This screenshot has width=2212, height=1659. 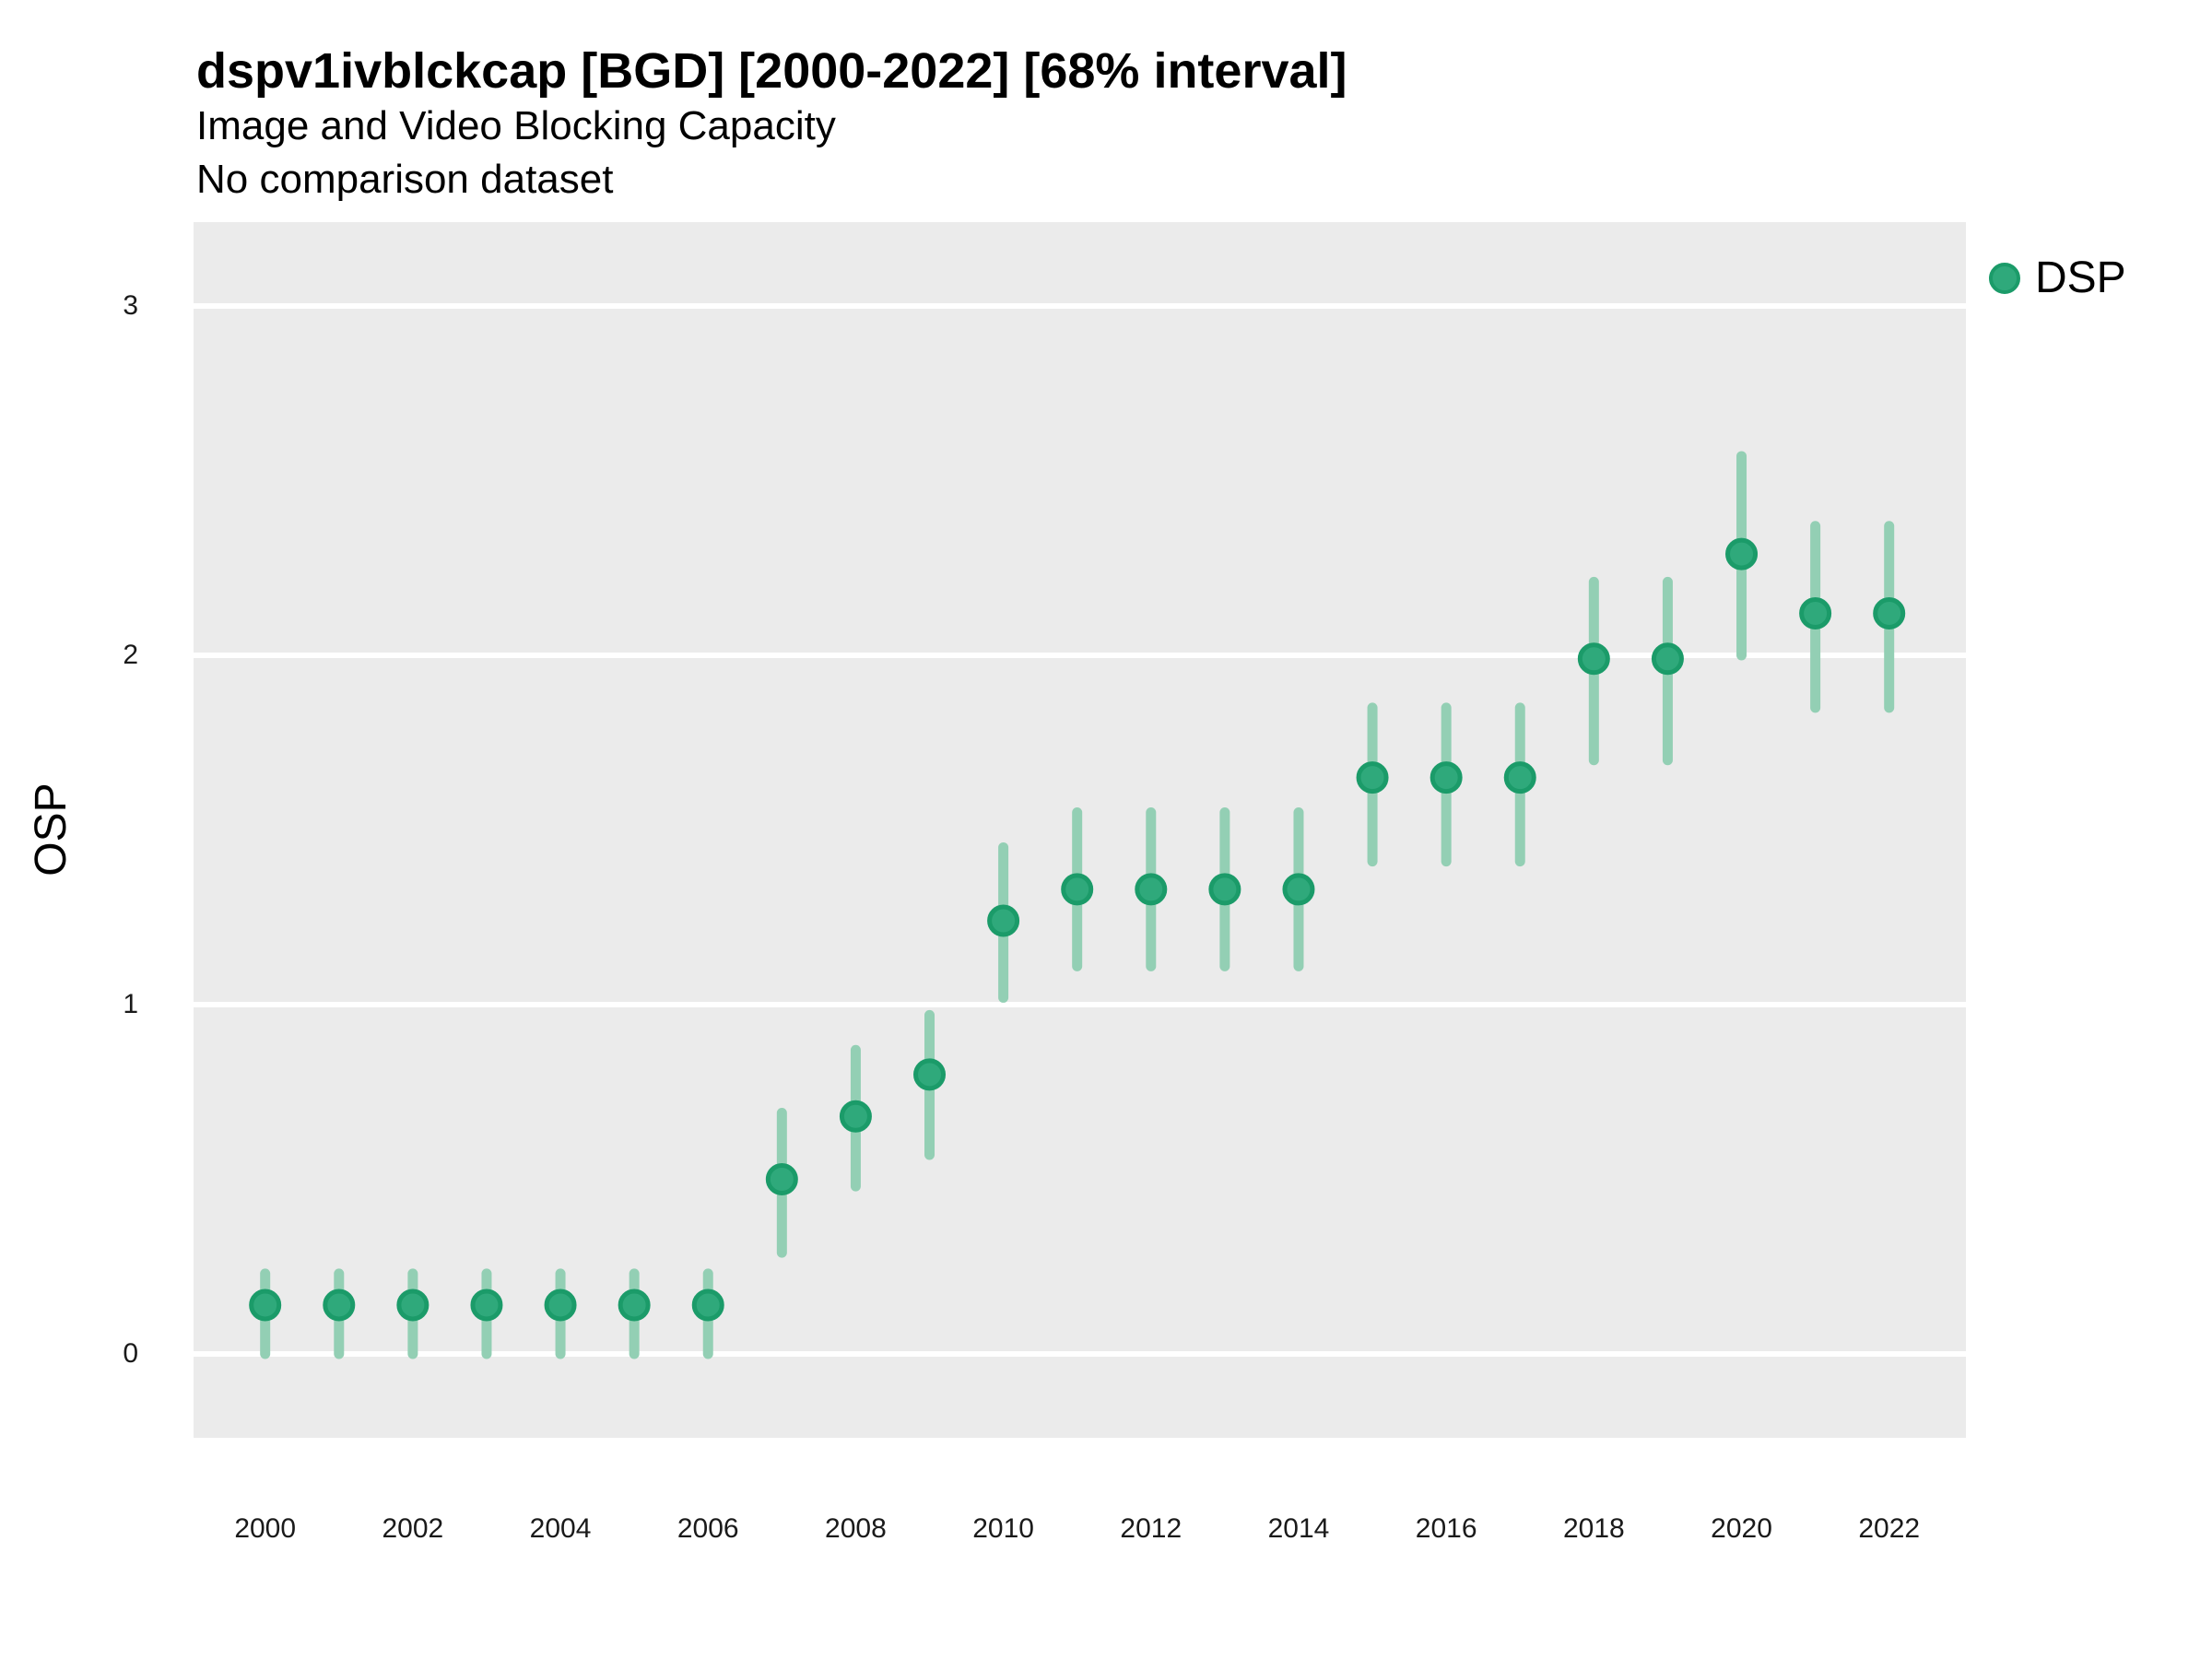 What do you see at coordinates (2080, 277) in the screenshot?
I see `legend-label: DSP` at bounding box center [2080, 277].